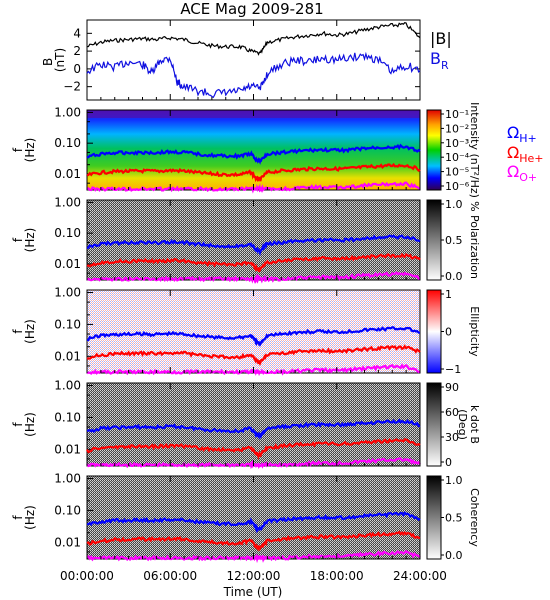 The height and width of the screenshot is (600, 550). Describe the element at coordinates (452, 437) in the screenshot. I see `colorbar-tick-label: 30` at that location.